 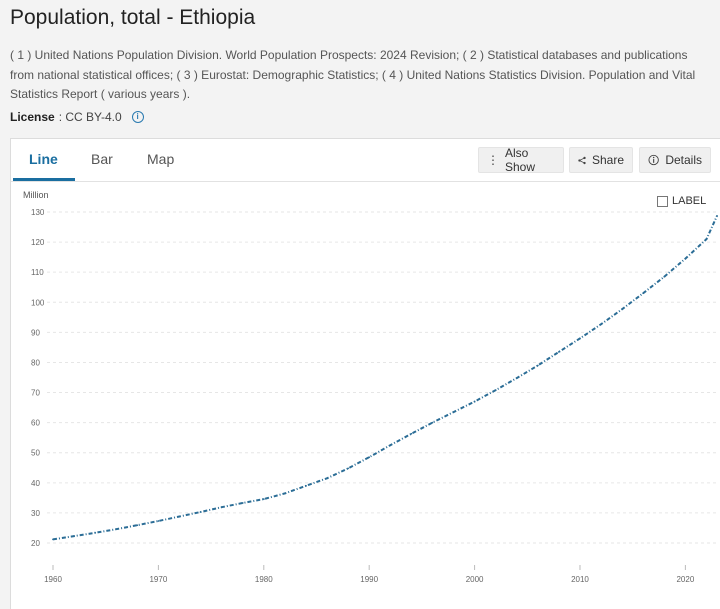 What do you see at coordinates (689, 201) in the screenshot?
I see `label-toggle-text: LABEL` at bounding box center [689, 201].